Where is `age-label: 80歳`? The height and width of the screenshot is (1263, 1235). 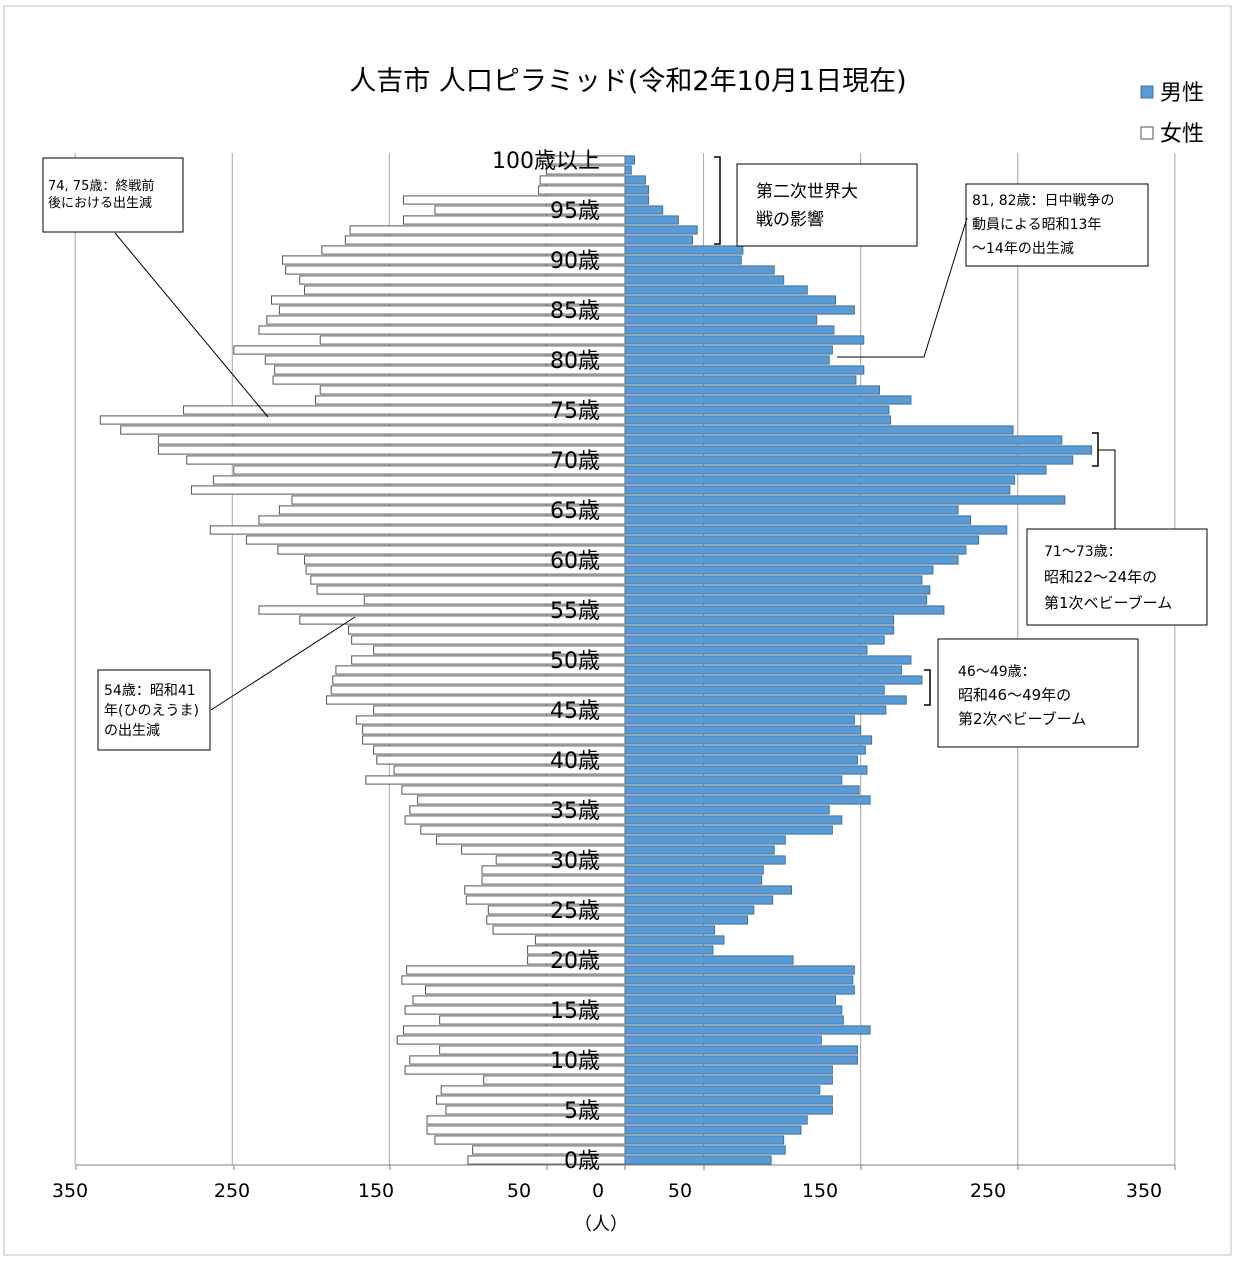
age-label: 80歳 is located at coordinates (575, 361).